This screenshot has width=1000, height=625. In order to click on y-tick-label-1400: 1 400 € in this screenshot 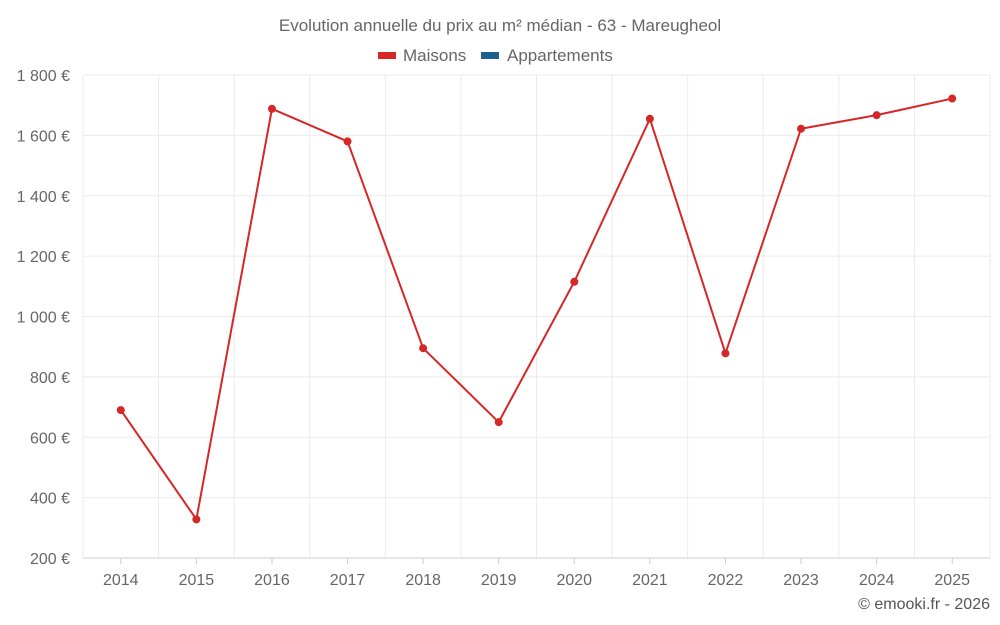, I will do `click(43, 197)`.